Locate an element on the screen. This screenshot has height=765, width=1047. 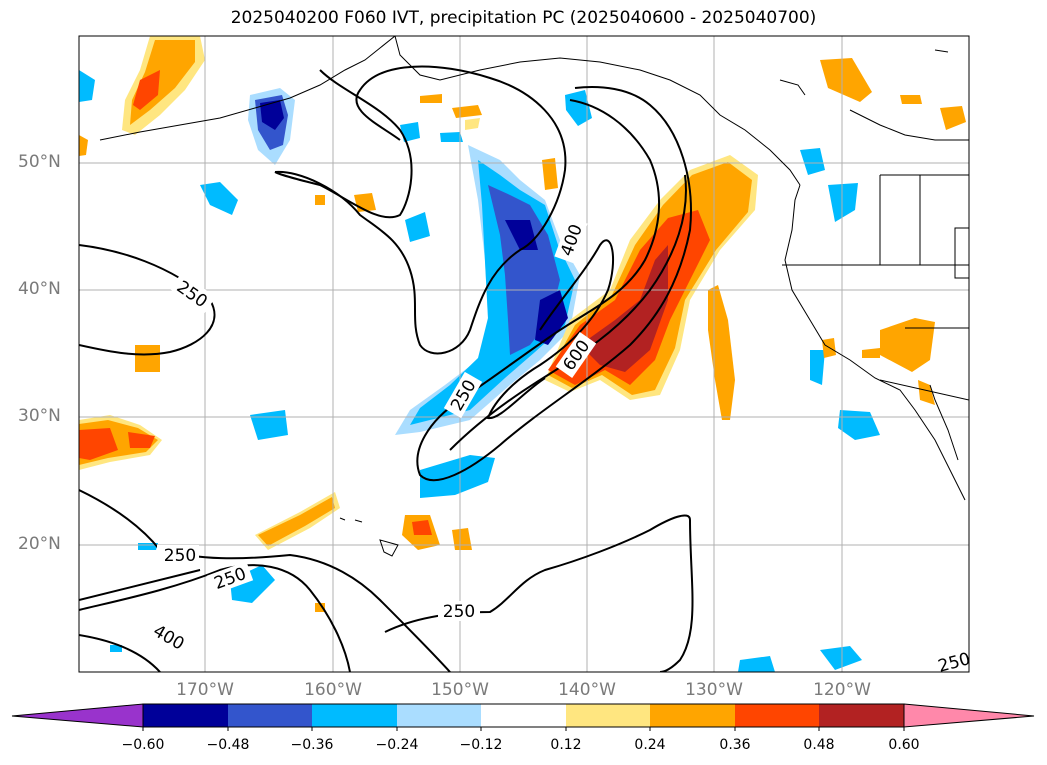
colorbar-tick-label: 0.60 is located at coordinates (904, 745).